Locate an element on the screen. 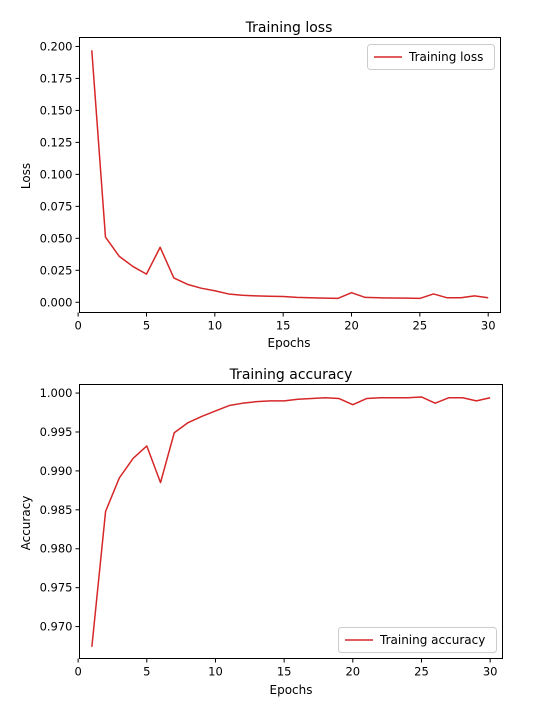 This screenshot has height=702, width=542. y-tick-label: 0.995 is located at coordinates (56, 432).